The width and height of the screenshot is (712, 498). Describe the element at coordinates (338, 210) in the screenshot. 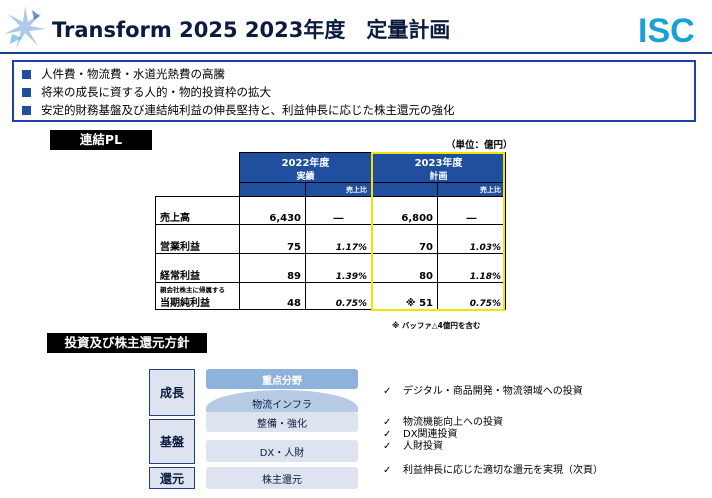

I see `ratio-2022: ―` at that location.